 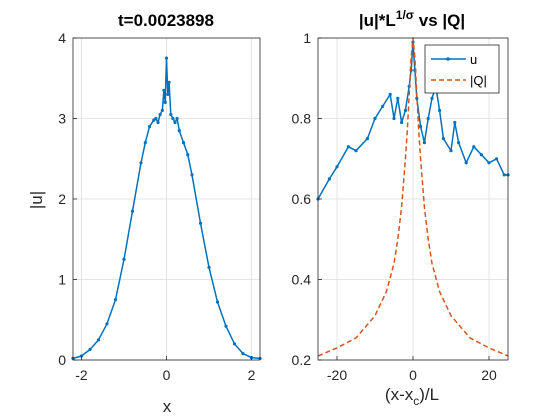 What do you see at coordinates (62, 119) in the screenshot?
I see `left-ytick-label-3: 3` at bounding box center [62, 119].